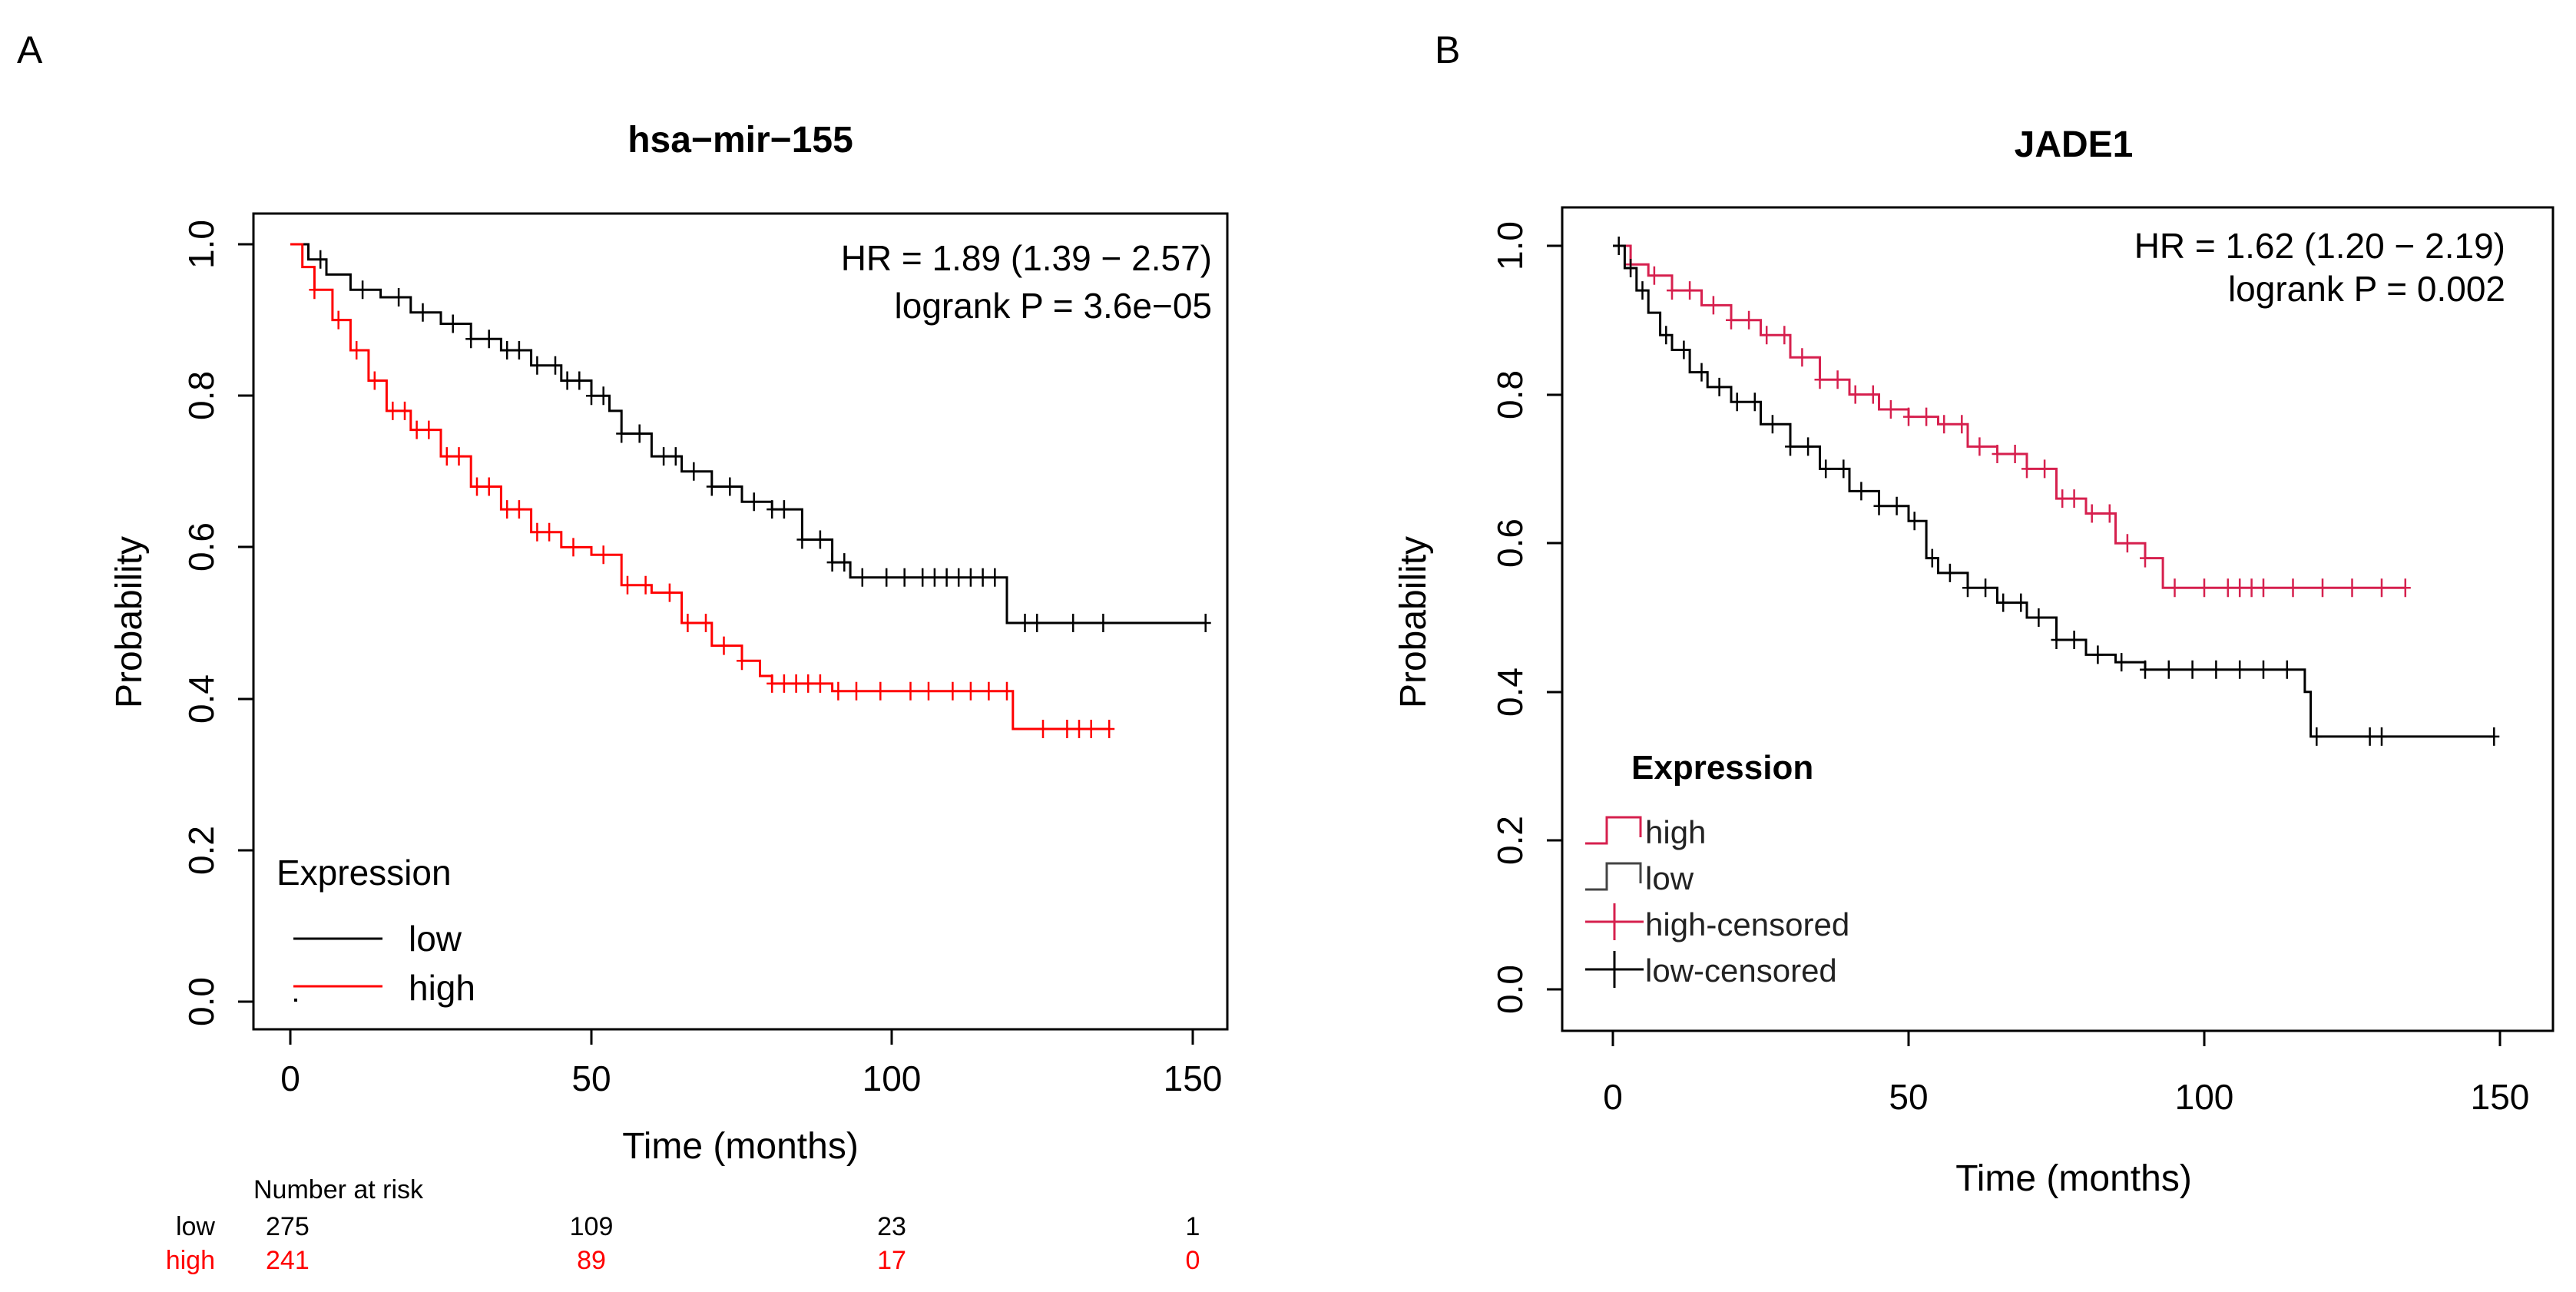 The height and width of the screenshot is (1292, 2576). What do you see at coordinates (1722, 768) in the screenshot?
I see `panel-b-legend-title: Expression` at bounding box center [1722, 768].